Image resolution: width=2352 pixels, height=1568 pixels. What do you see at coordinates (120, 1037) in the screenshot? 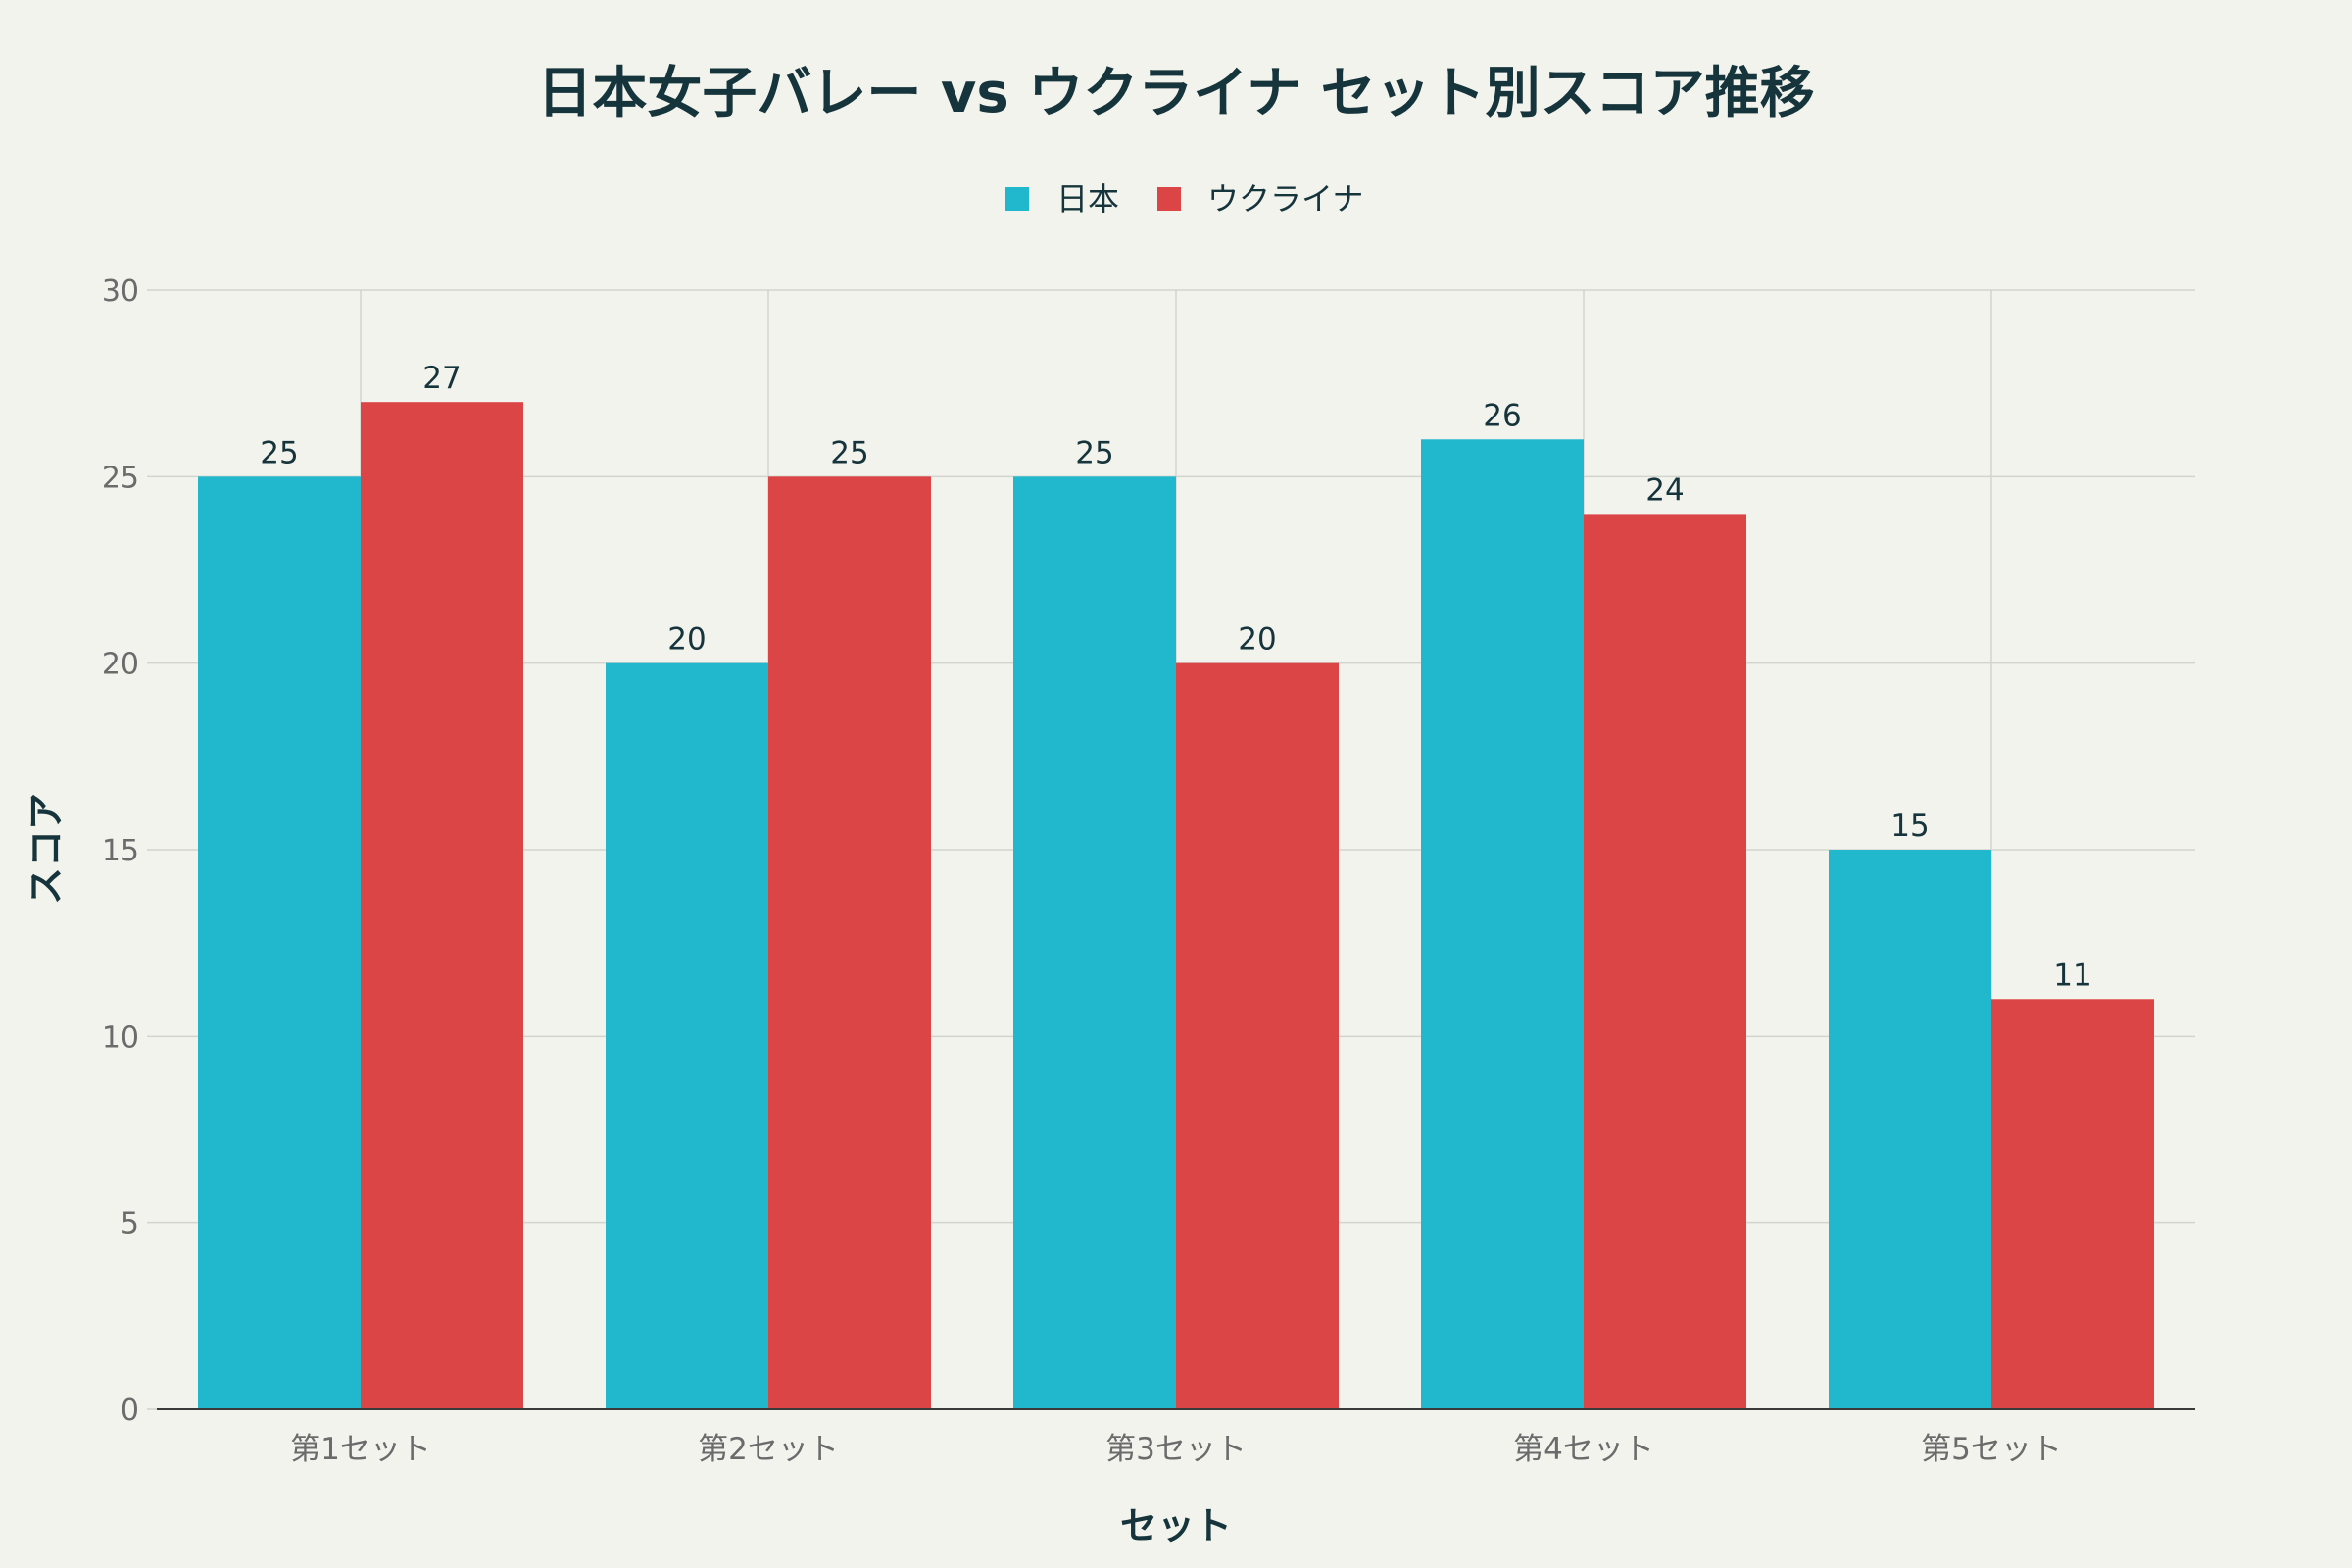
I see `y-tick-label: 10` at bounding box center [120, 1037].